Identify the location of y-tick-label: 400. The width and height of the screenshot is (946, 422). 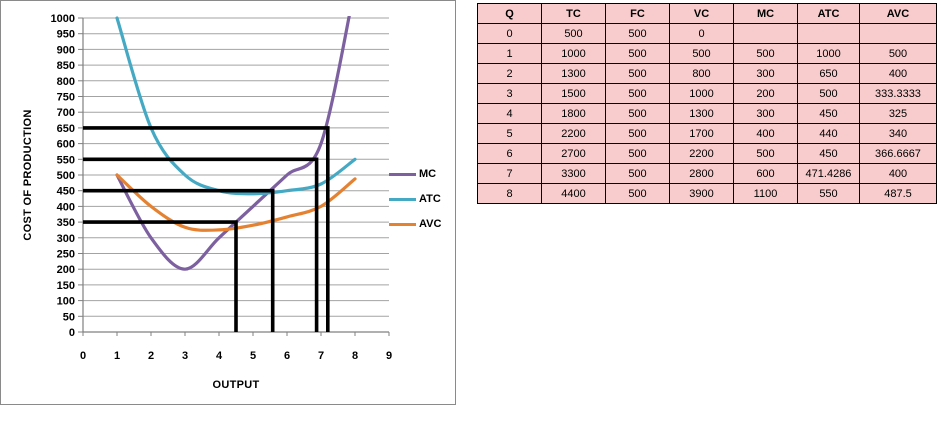
(66, 207).